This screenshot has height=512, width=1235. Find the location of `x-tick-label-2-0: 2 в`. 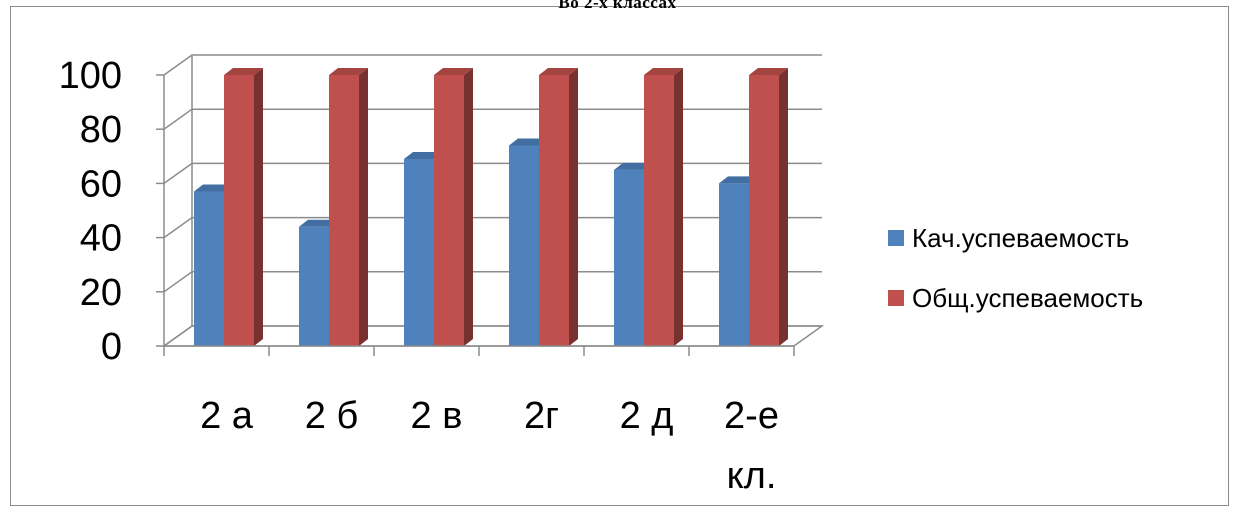

x-tick-label-2-0: 2 в is located at coordinates (437, 416).